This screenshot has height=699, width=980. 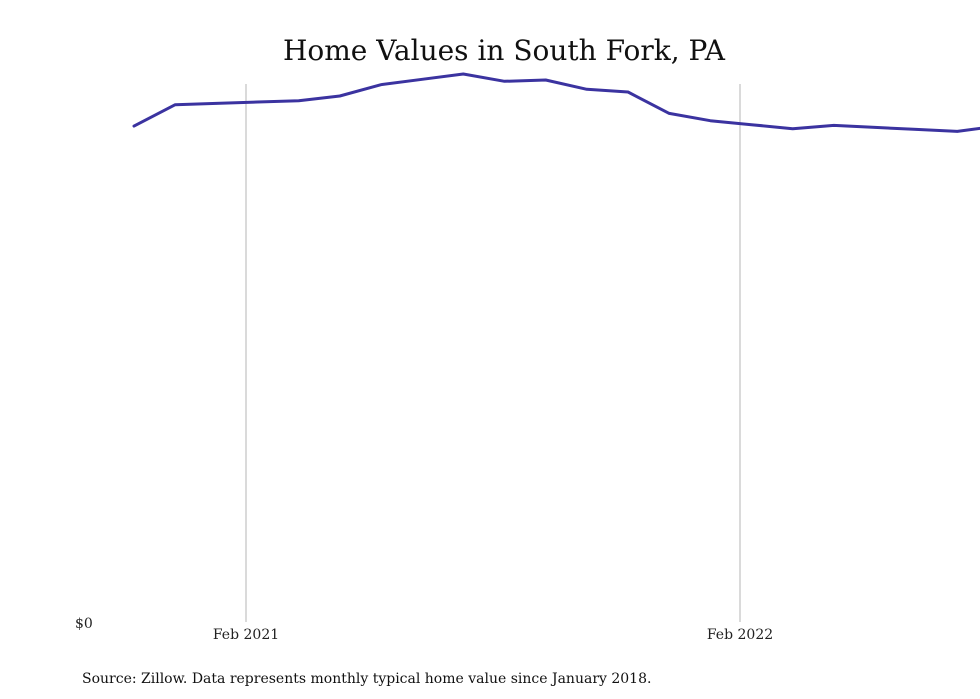 I want to click on series-line, so click(x=556, y=102).